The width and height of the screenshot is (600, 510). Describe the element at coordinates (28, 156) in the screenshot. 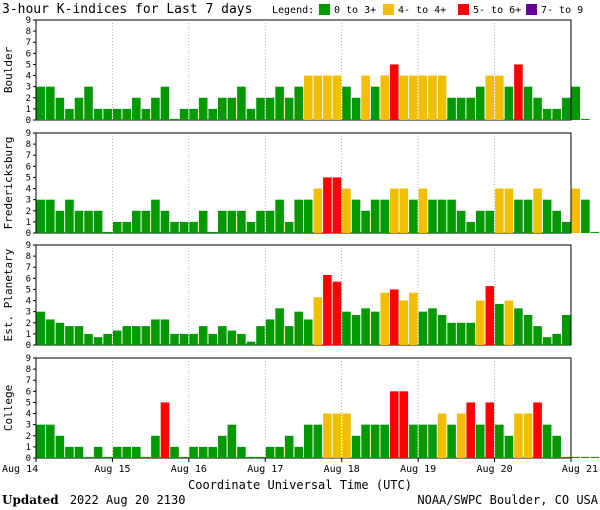

I see `y-tick-label: 7` at that location.